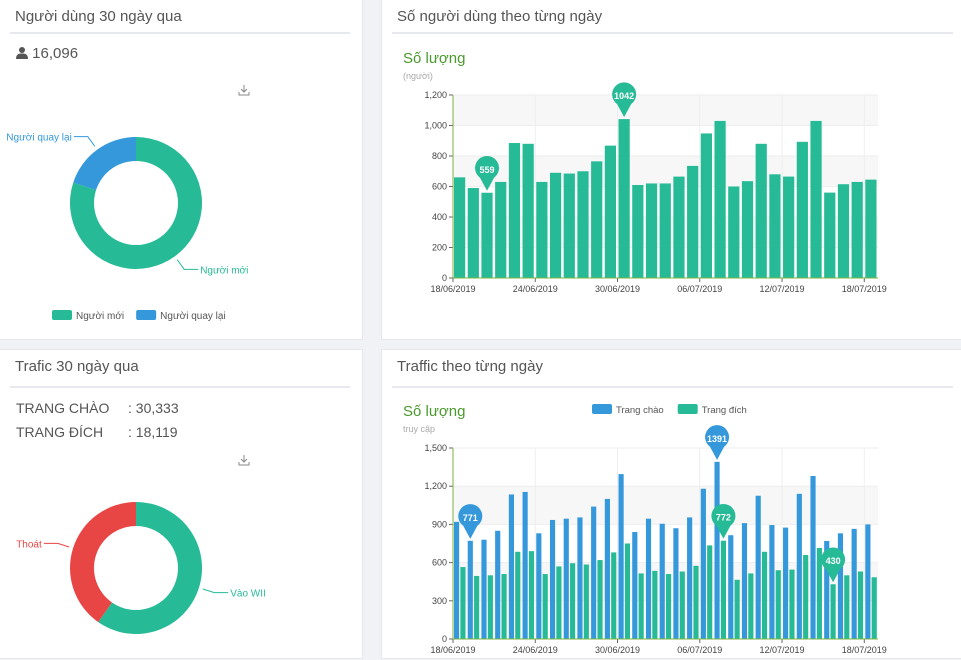 The height and width of the screenshot is (660, 961). I want to click on y-tick-label: 1,500, so click(435, 448).